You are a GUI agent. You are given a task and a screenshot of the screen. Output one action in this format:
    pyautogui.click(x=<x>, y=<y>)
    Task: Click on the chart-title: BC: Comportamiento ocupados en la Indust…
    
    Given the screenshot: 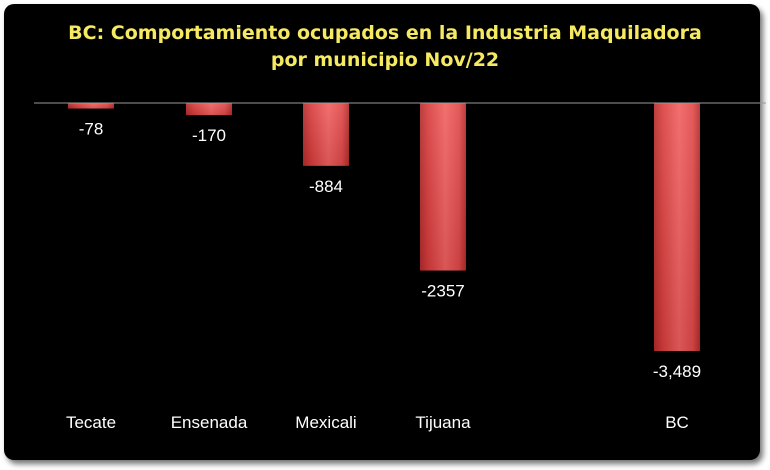 What is the action you would take?
    pyautogui.click(x=385, y=47)
    